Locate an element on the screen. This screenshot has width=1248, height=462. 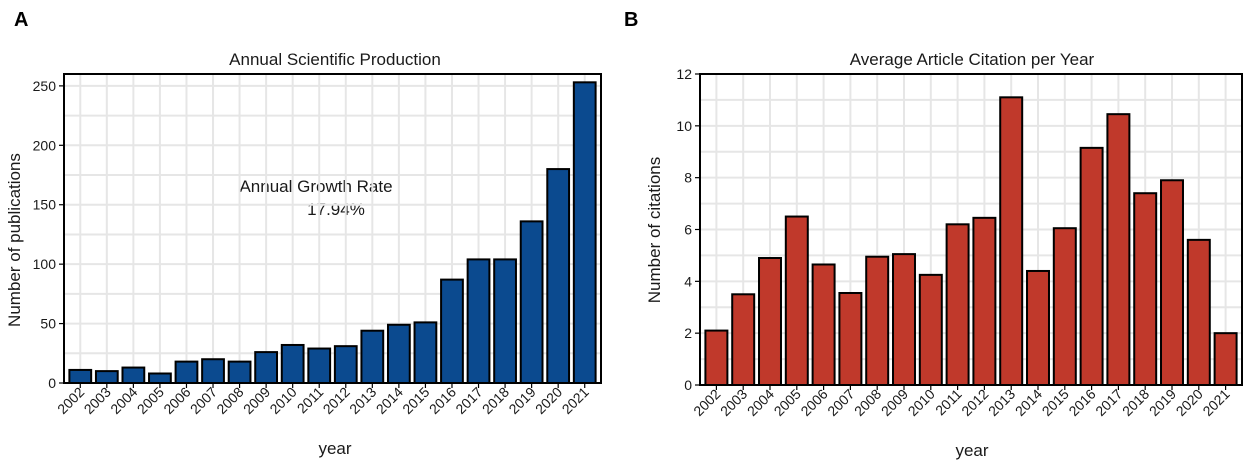
panel-b-bar-2003 is located at coordinates (743, 339).